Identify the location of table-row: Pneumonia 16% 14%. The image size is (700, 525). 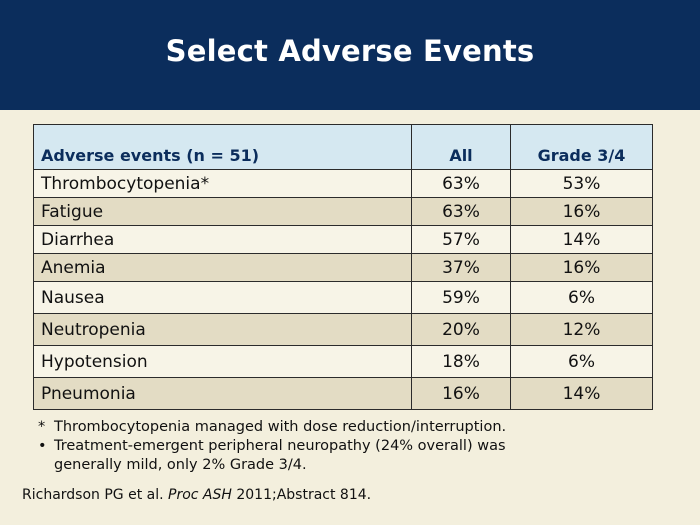
(343, 393).